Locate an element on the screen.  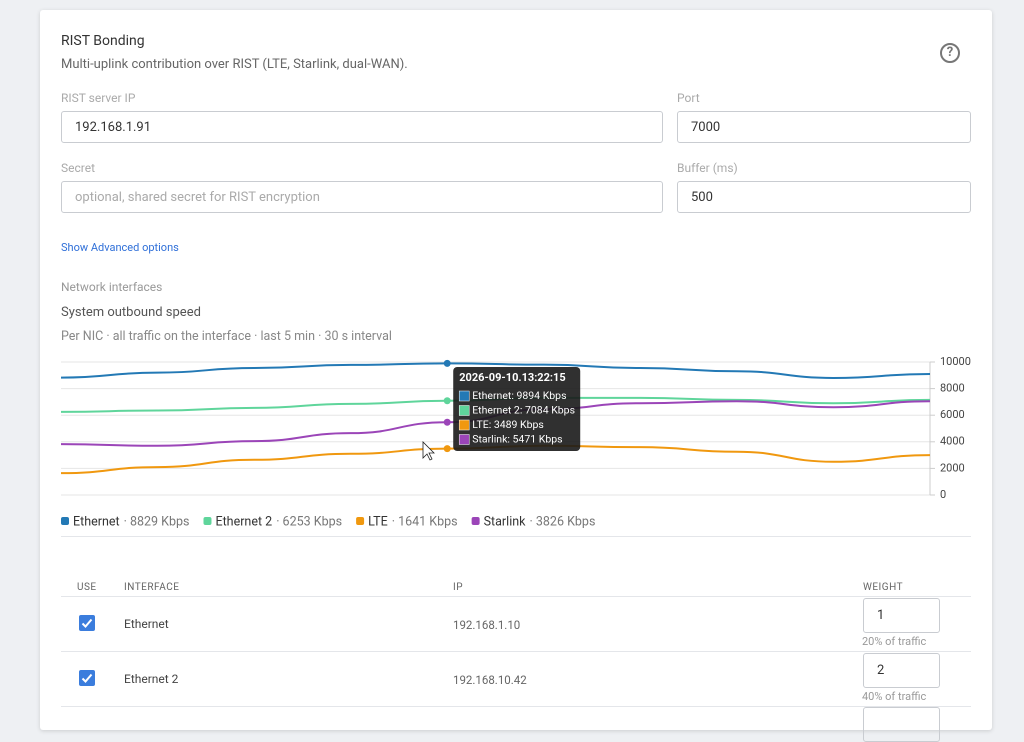
field-label: Buffer (ms) is located at coordinates (707, 168).